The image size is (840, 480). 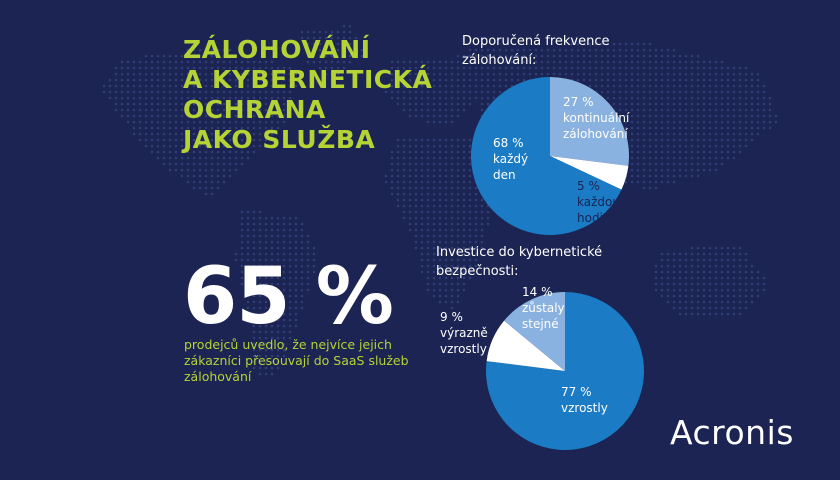 What do you see at coordinates (279, 139) in the screenshot?
I see `headline-line: JAKO SLUŽBA` at bounding box center [279, 139].